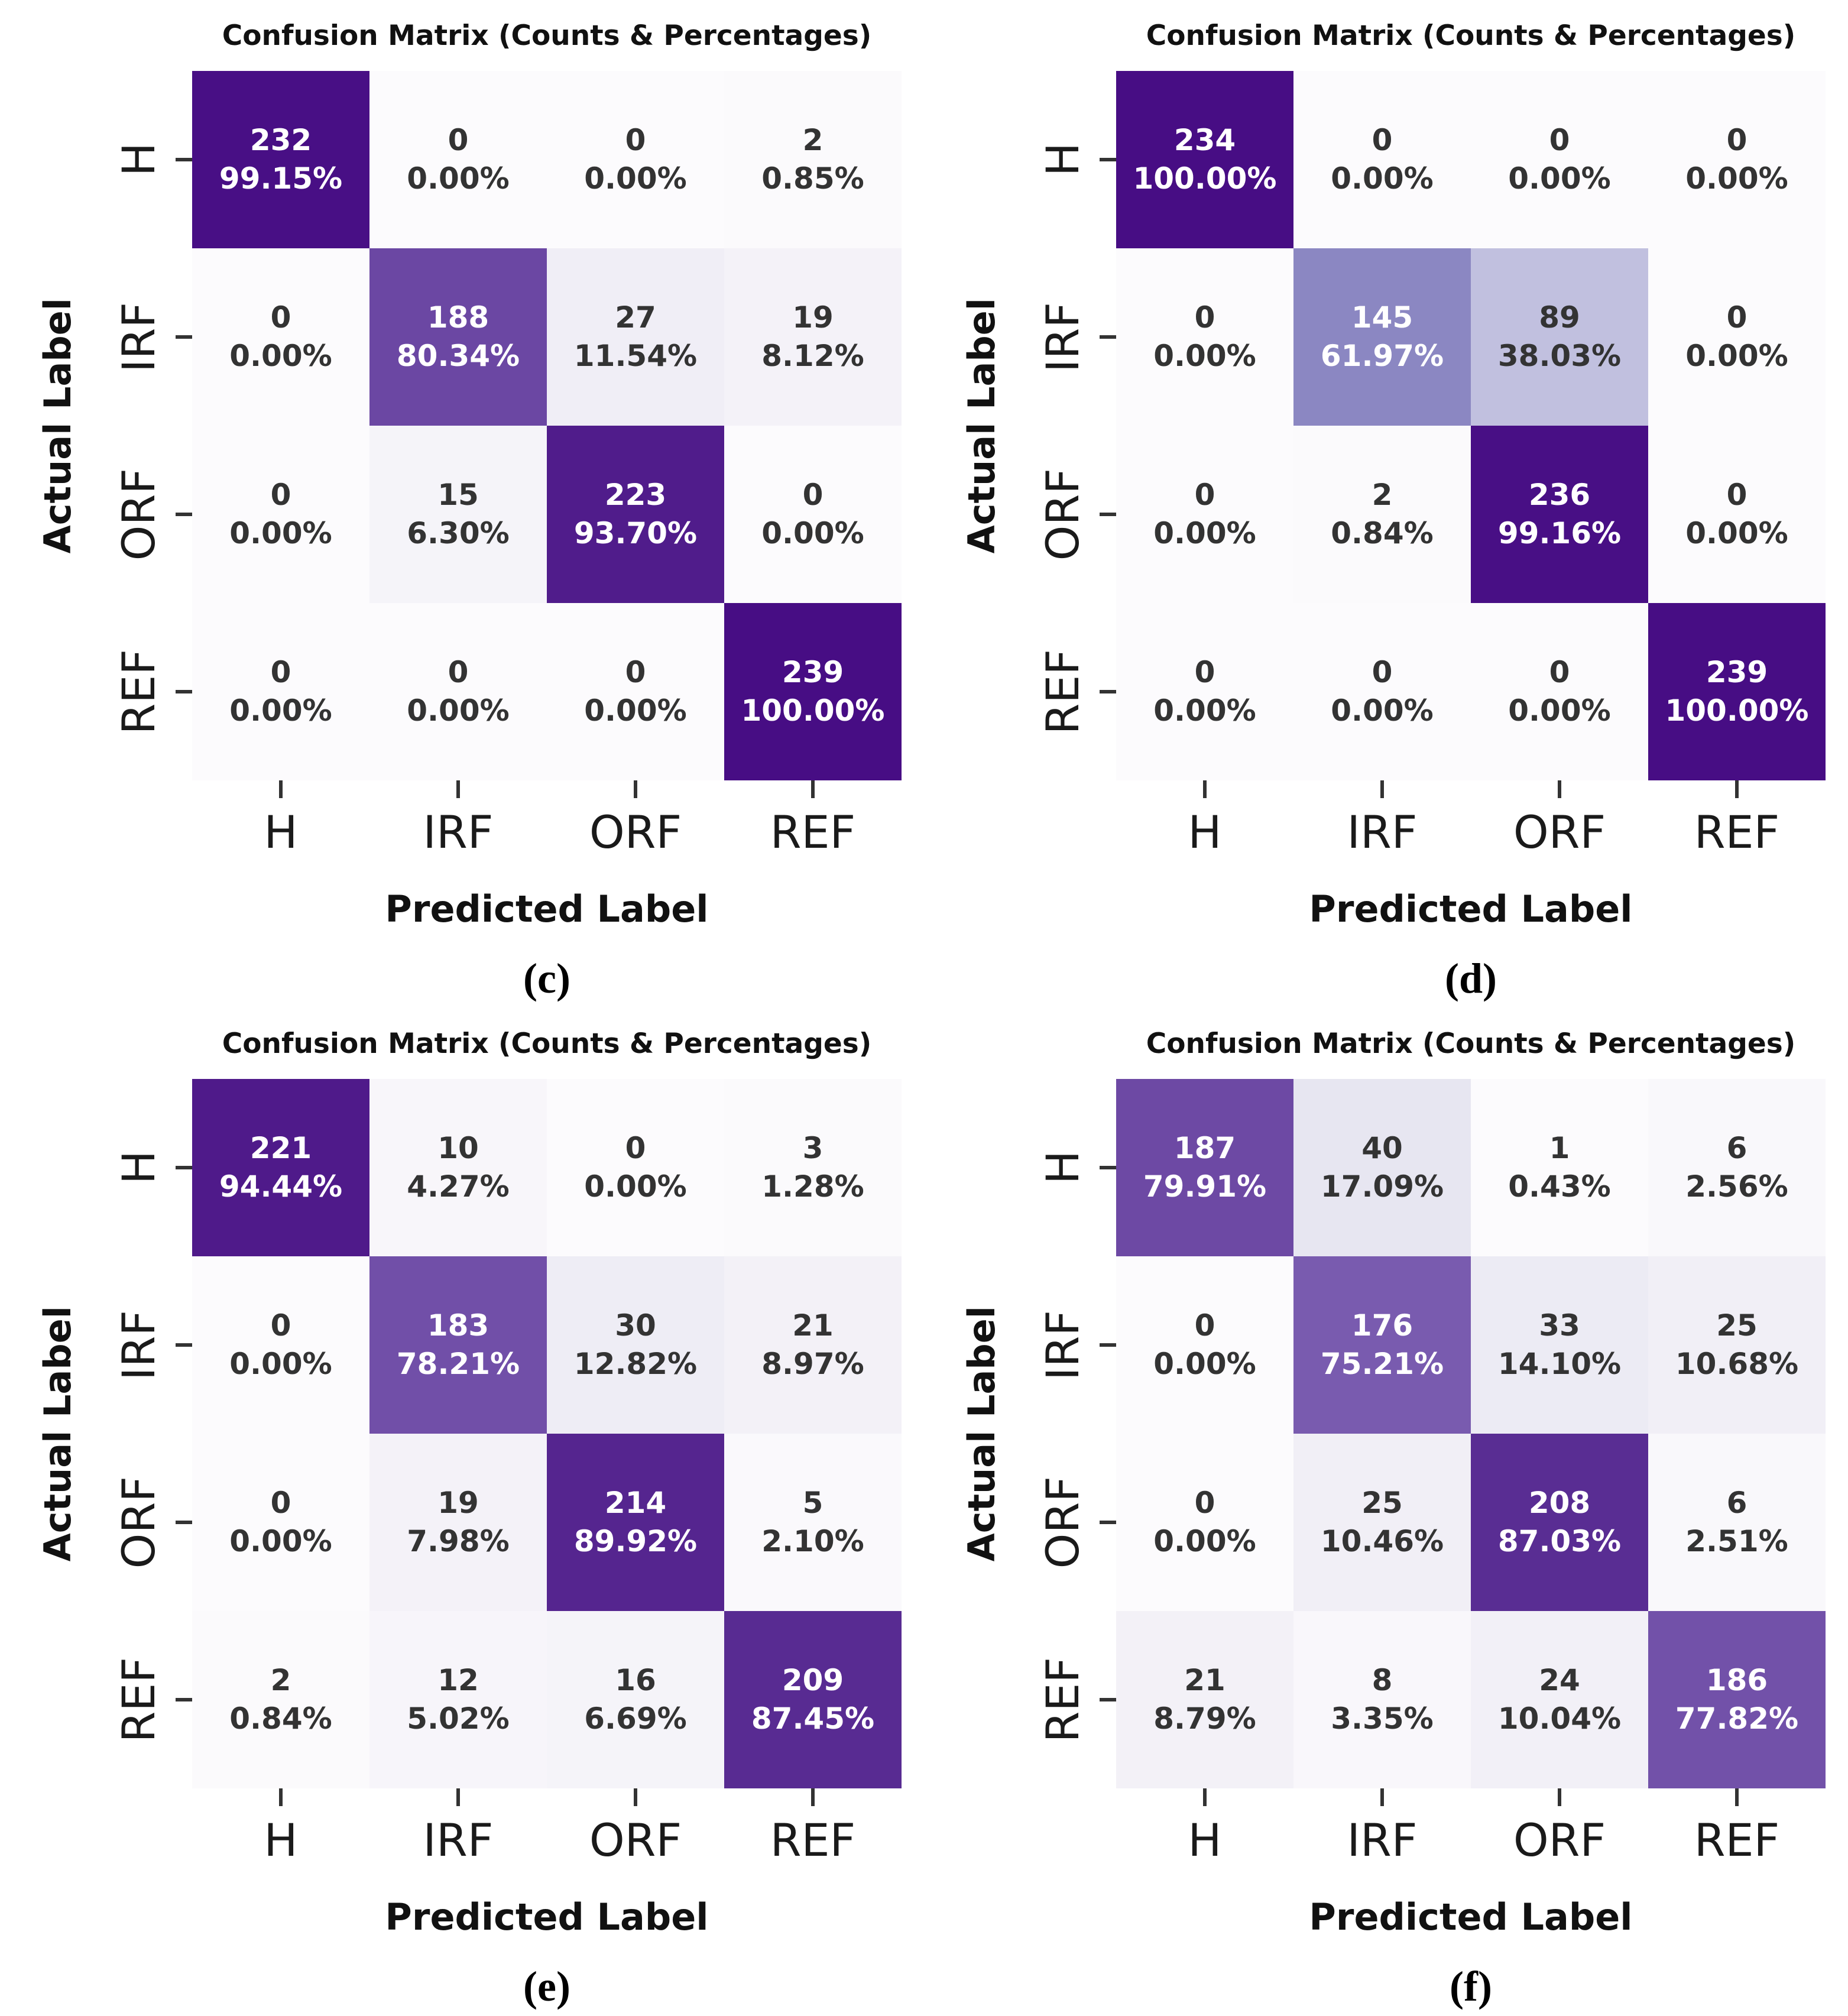 The height and width of the screenshot is (2016, 1848). What do you see at coordinates (635, 337) in the screenshot?
I see `heatmap-cell: 27 11.54%` at bounding box center [635, 337].